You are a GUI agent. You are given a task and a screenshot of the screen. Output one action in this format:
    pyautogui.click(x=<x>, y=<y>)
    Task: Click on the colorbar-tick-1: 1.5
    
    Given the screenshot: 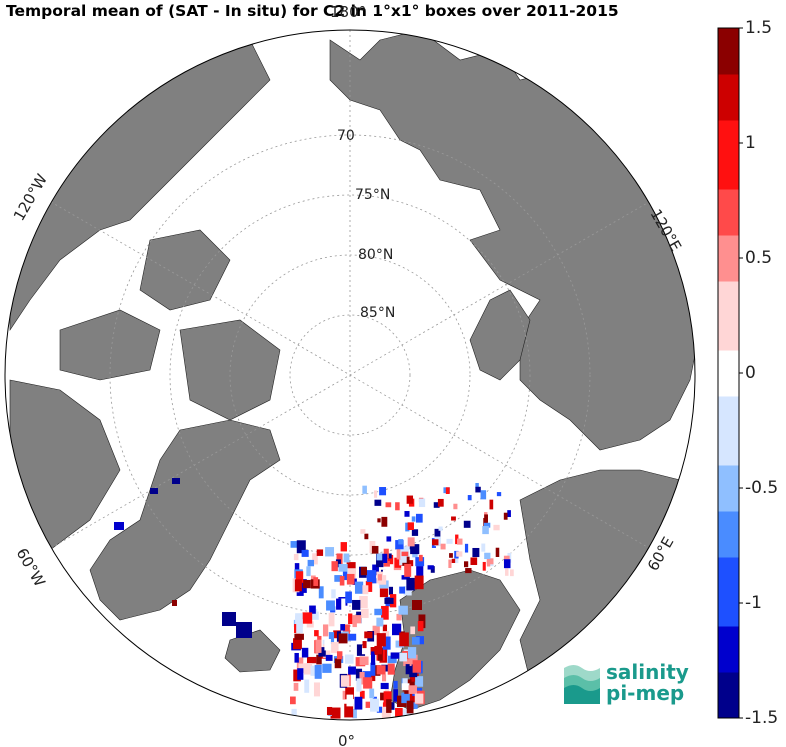 What is the action you would take?
    pyautogui.click(x=759, y=28)
    